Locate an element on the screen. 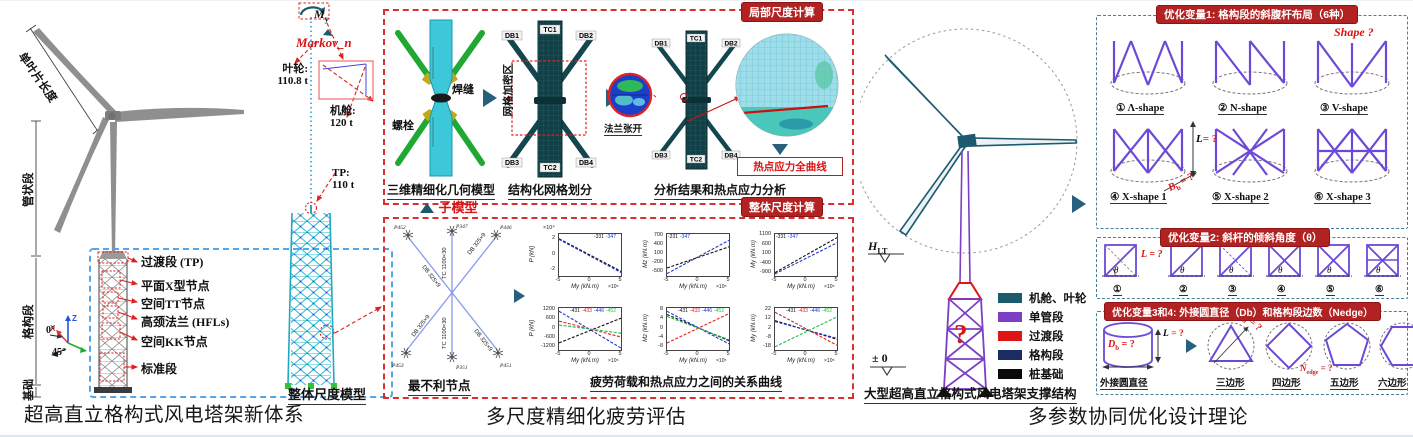  shape-v is located at coordinates (1352, 67).